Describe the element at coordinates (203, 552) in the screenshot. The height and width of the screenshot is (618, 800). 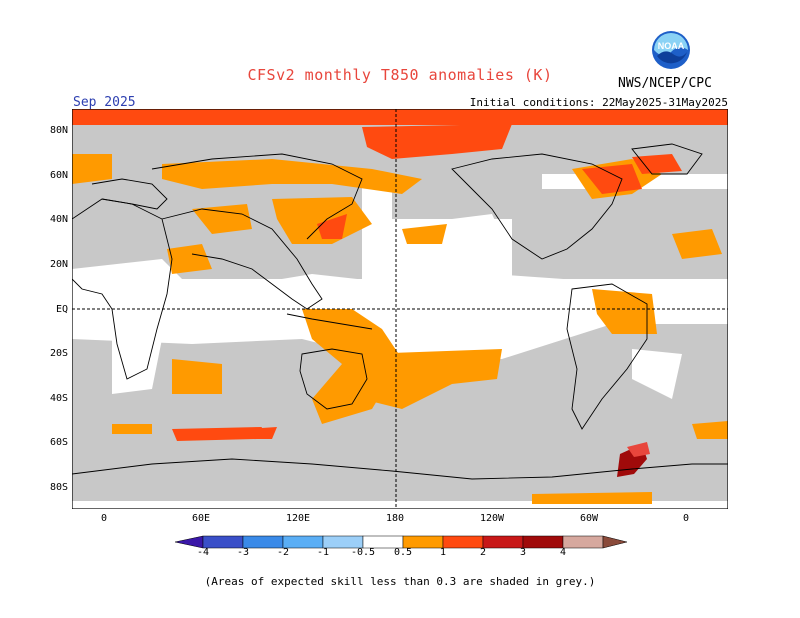
I see `colorbar-tick-label: -4` at that location.